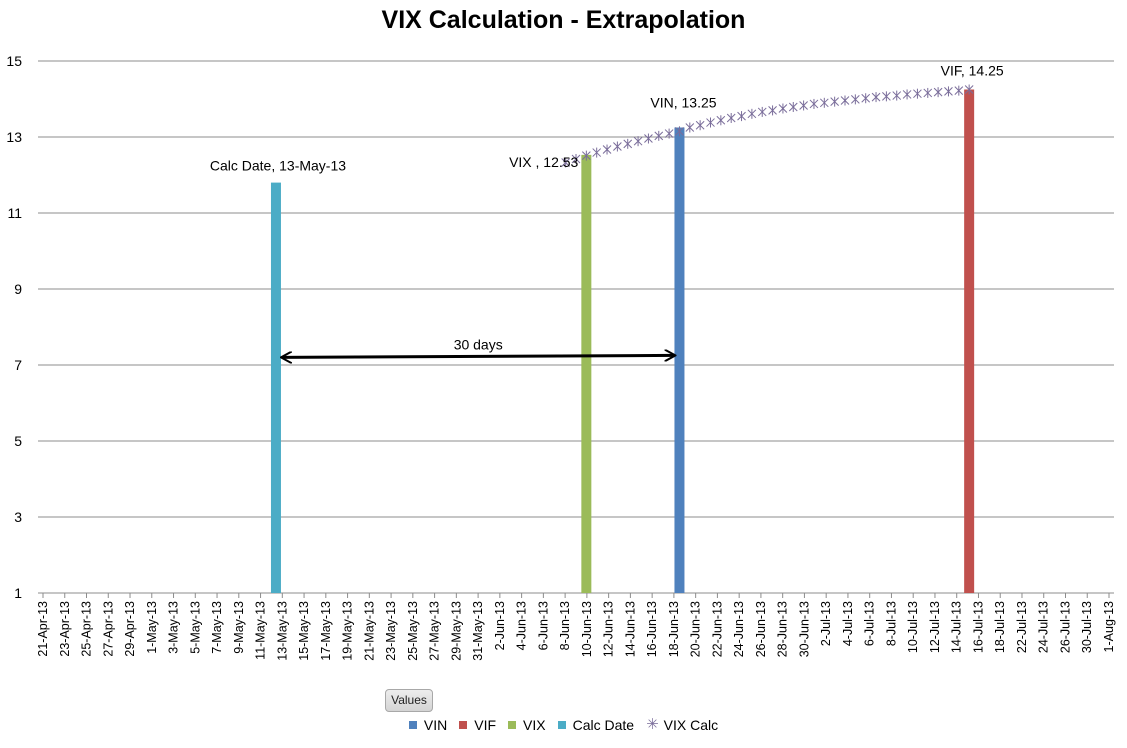 The width and height of the screenshot is (1127, 748). Describe the element at coordinates (957, 627) in the screenshot. I see `x-tick-label: 14-Jul-13` at that location.